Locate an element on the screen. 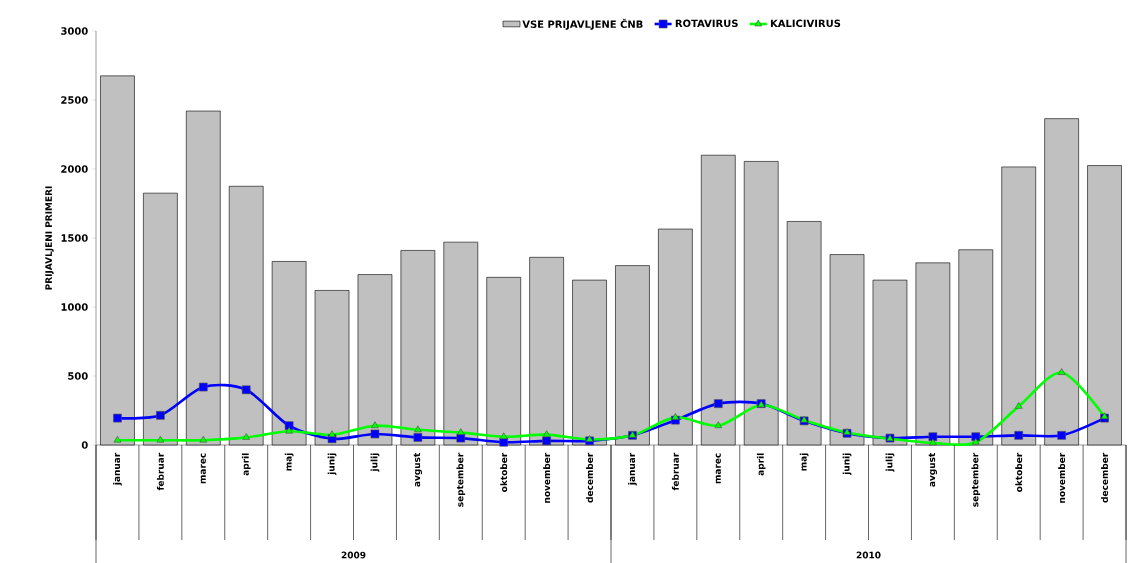 This screenshot has height=563, width=1129. text: 2010 is located at coordinates (868, 555).